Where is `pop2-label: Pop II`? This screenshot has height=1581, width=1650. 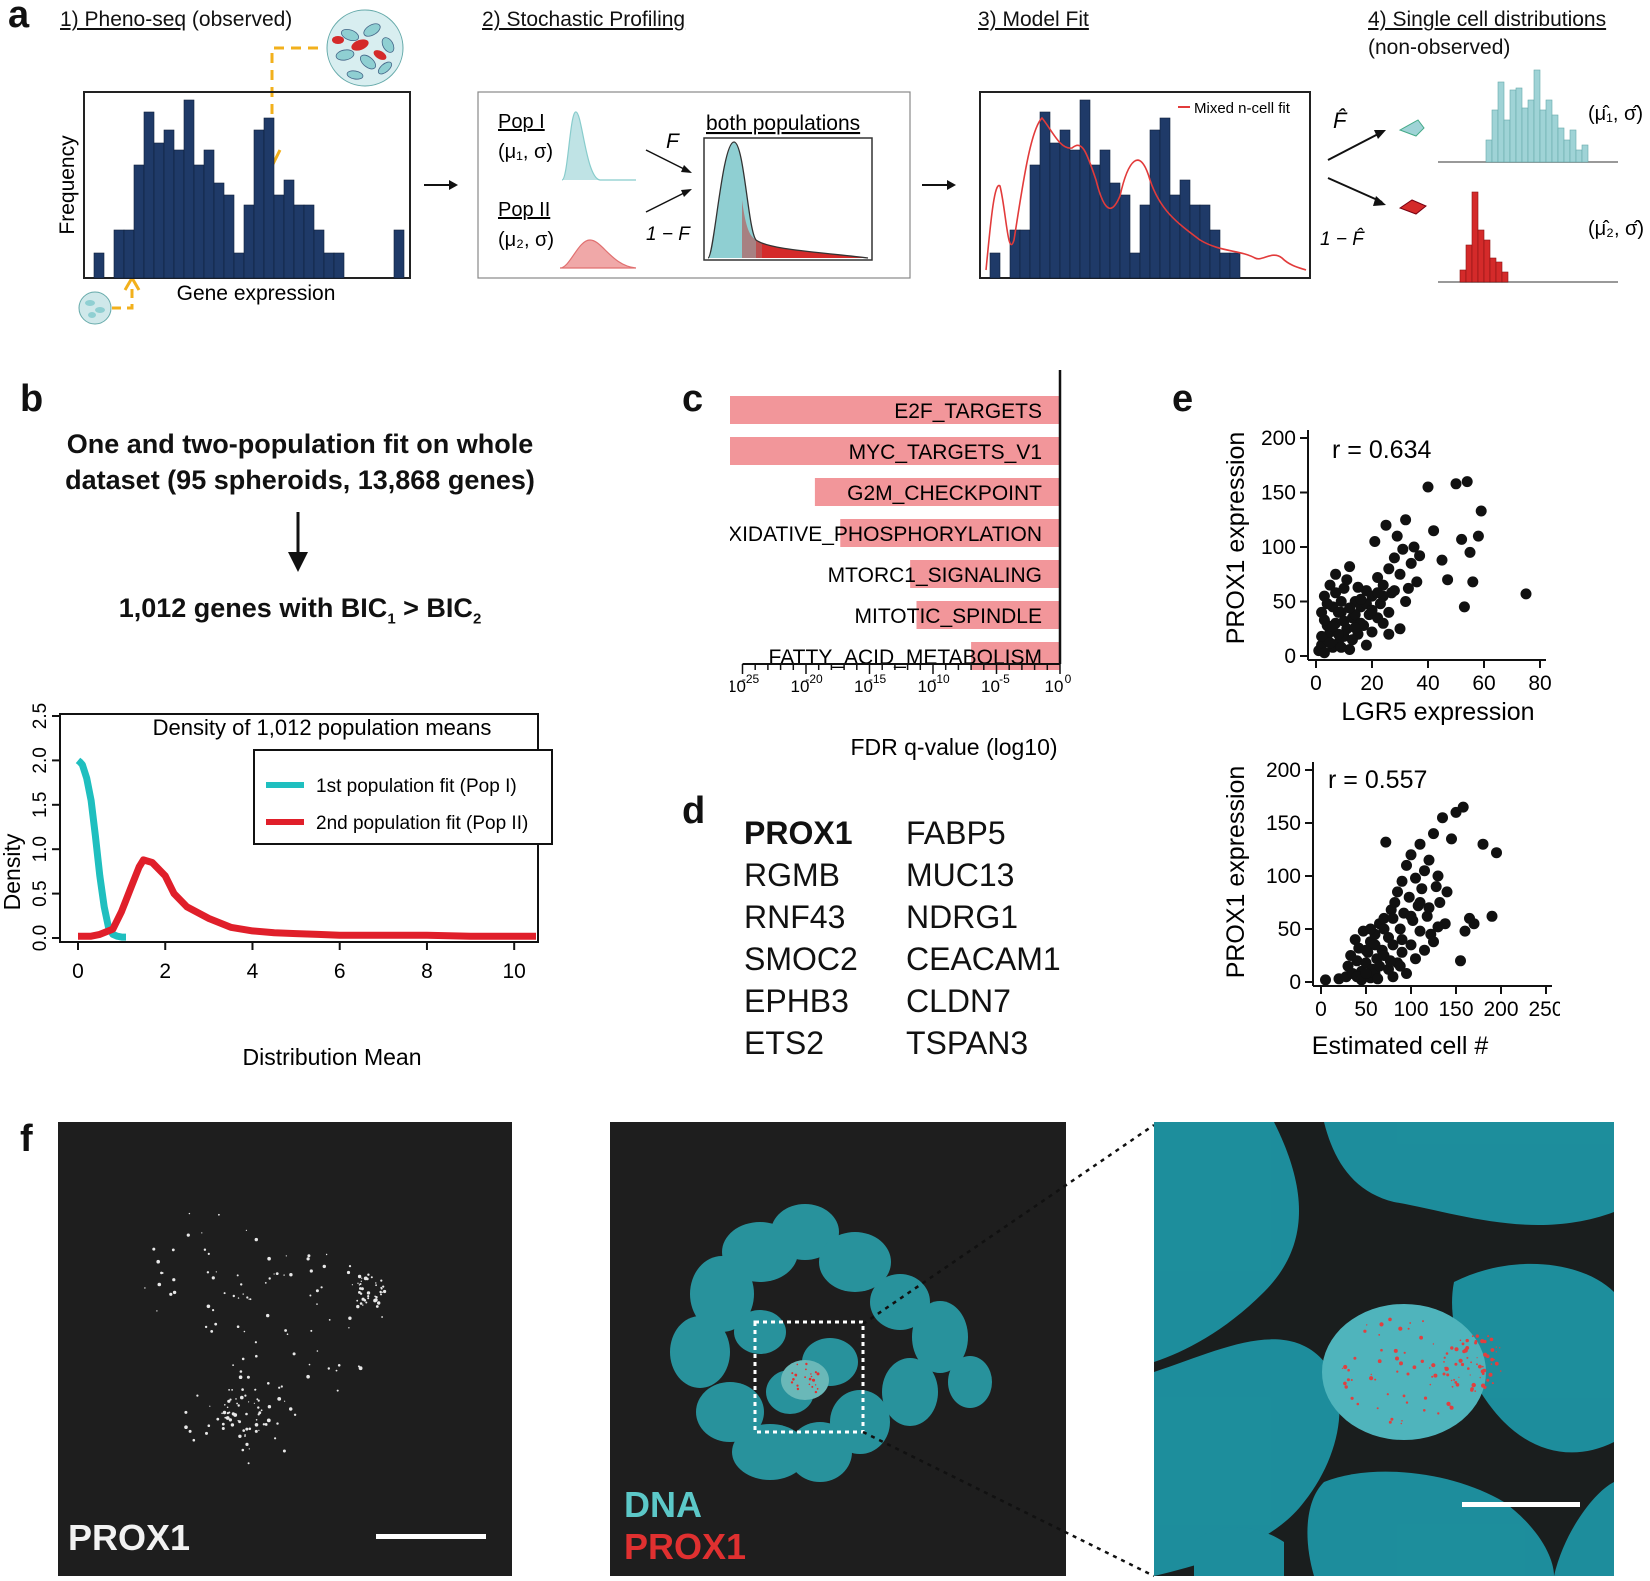
pop2-label: Pop II is located at coordinates (524, 210).